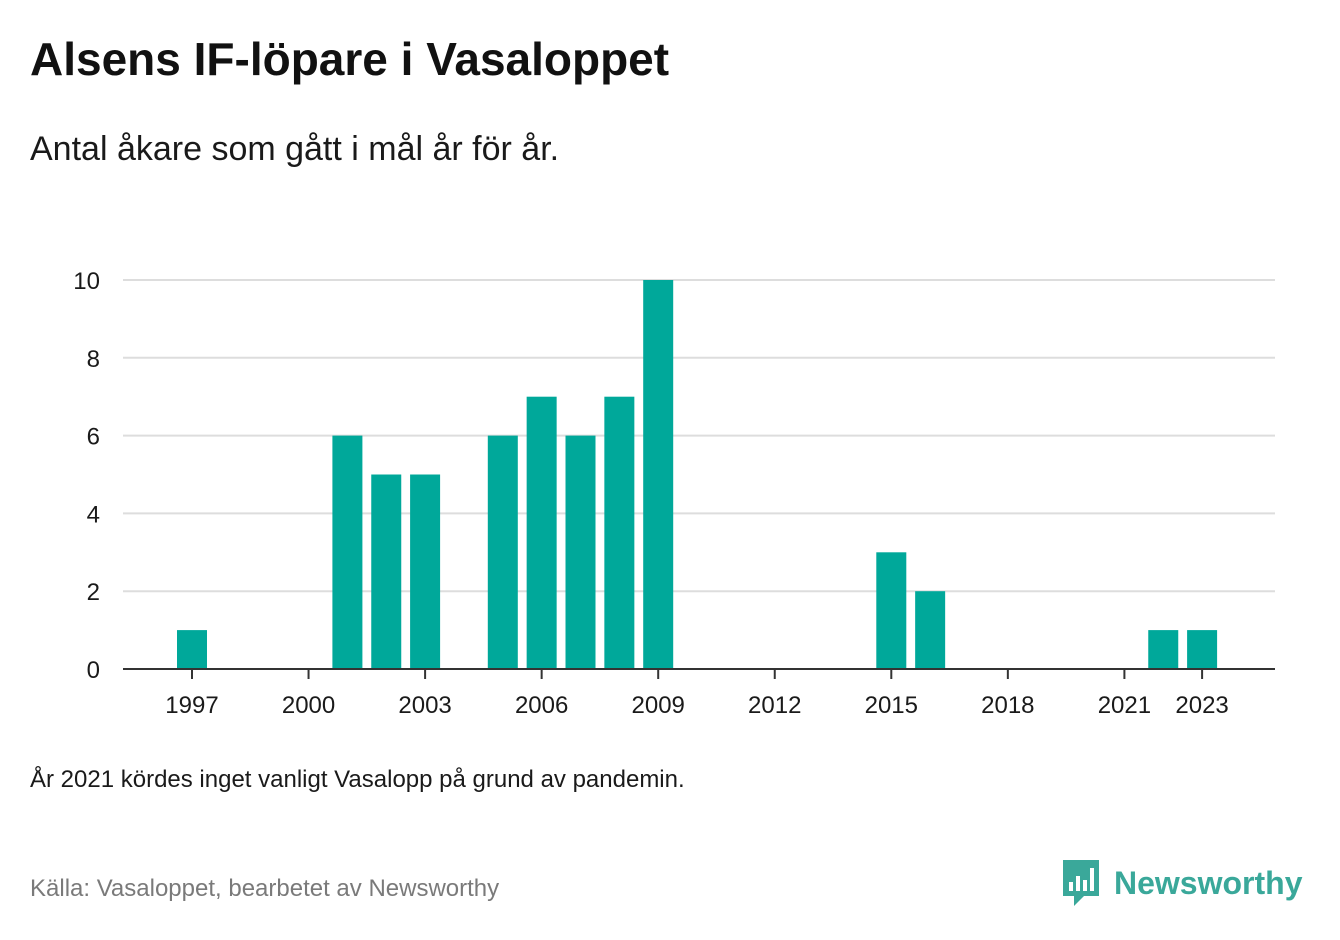 The height and width of the screenshot is (940, 1340). What do you see at coordinates (891, 705) in the screenshot?
I see `x-tick-label: 2015` at bounding box center [891, 705].